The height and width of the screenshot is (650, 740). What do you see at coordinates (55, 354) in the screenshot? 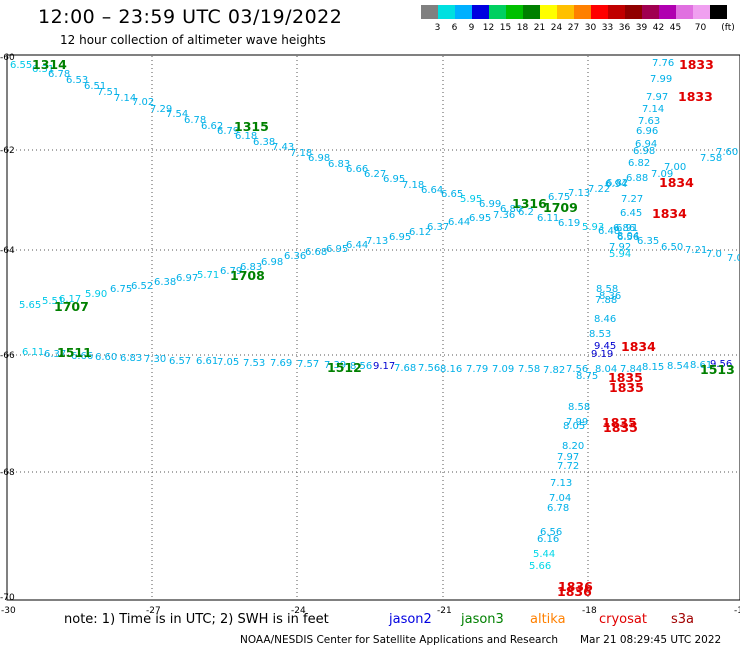
I see `wave-height-label: 6.37` at bounding box center [55, 354].